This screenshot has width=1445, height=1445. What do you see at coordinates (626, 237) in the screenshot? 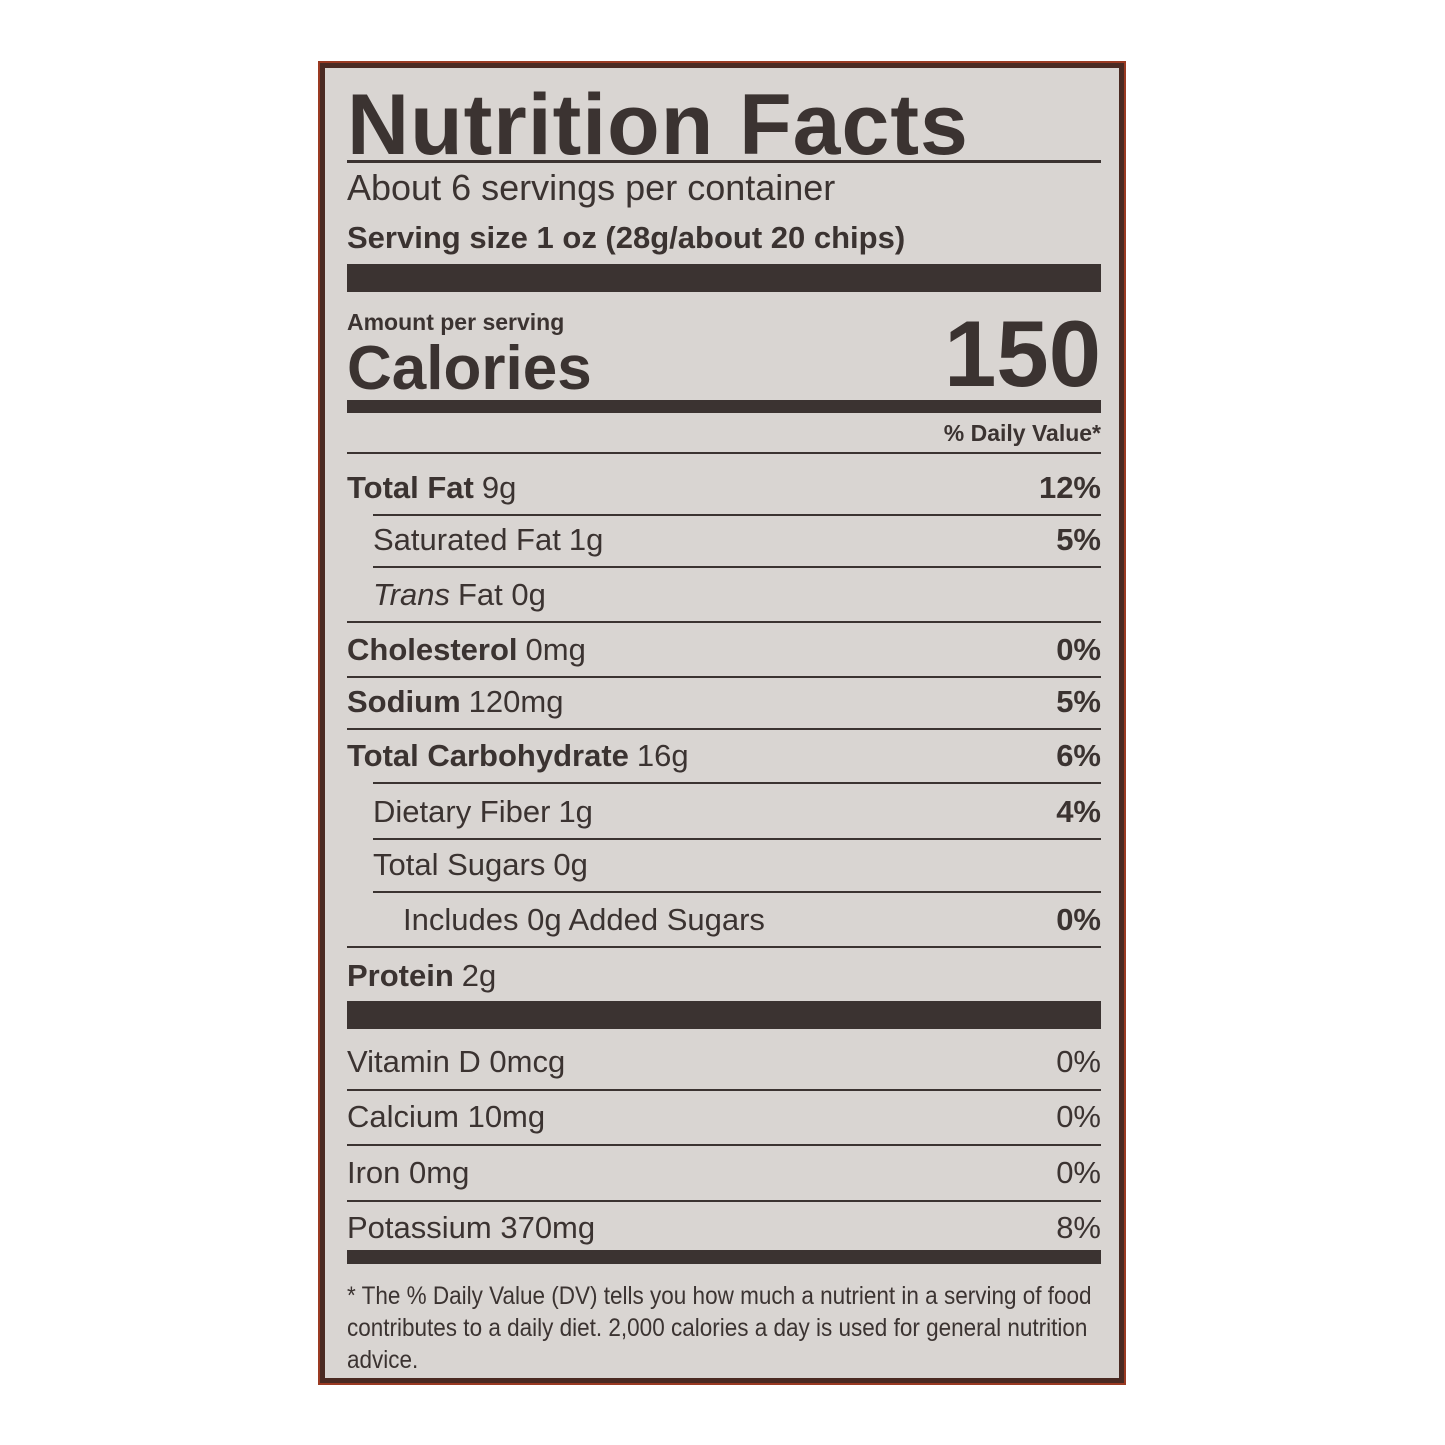
I see `serving-size: Serving size 1 oz (28g/about 20 chips)` at bounding box center [626, 237].